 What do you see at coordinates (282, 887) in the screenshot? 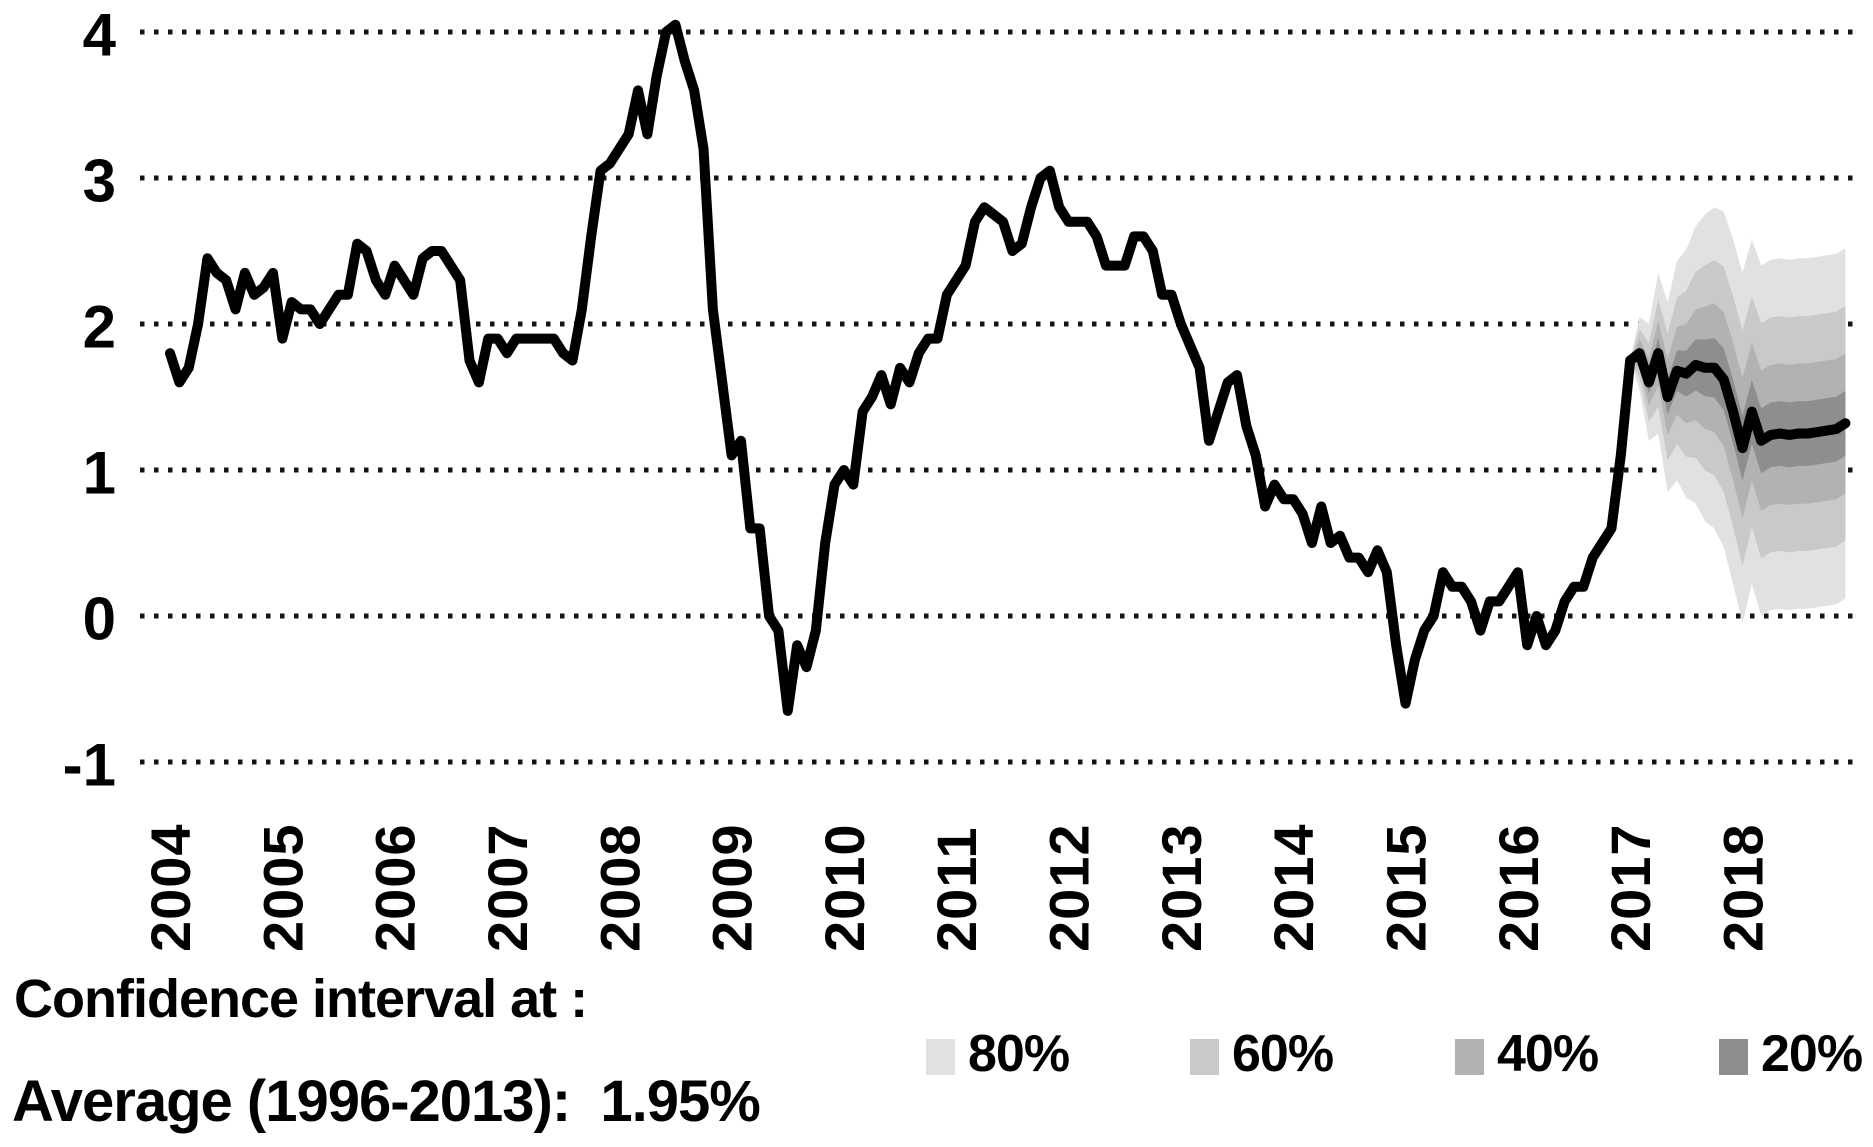
I see `svg-text: 2005` at bounding box center [282, 887].